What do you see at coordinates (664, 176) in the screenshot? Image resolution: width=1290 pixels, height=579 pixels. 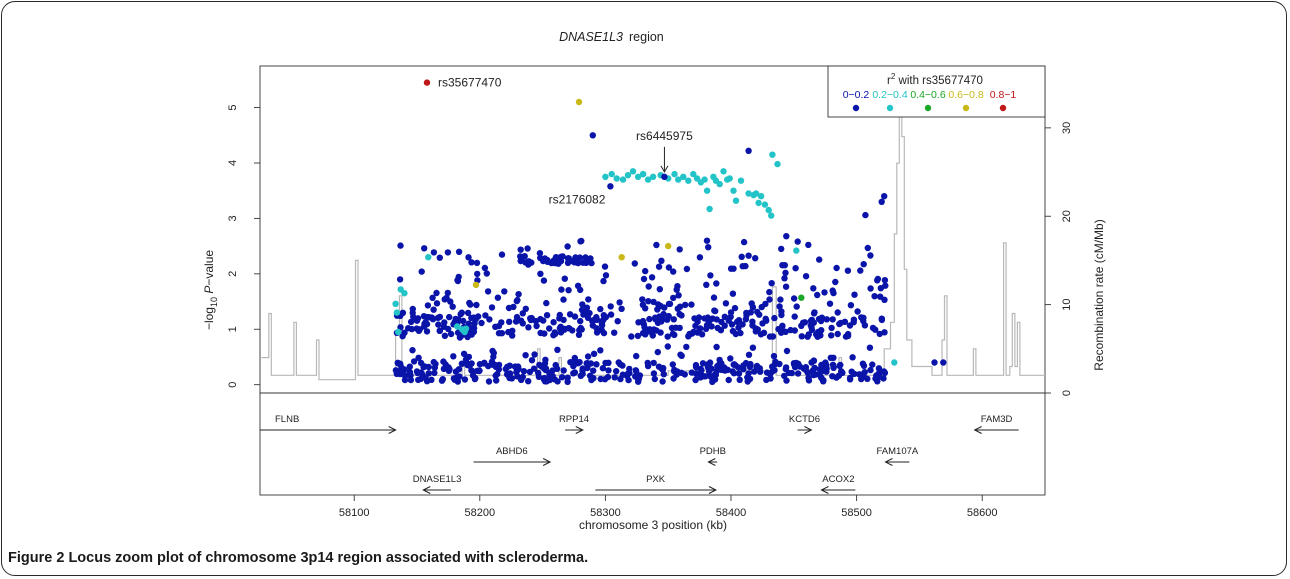 I see `snp-point-rs6445975` at bounding box center [664, 176].